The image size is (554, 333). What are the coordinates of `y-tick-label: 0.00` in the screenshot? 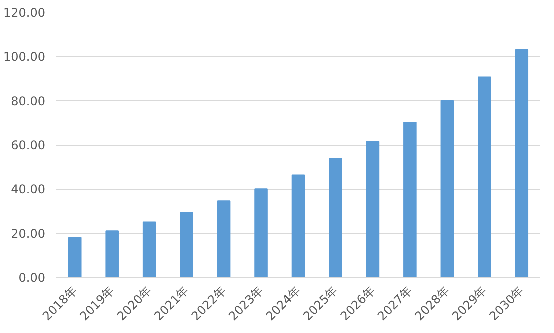 It's located at (32, 278).